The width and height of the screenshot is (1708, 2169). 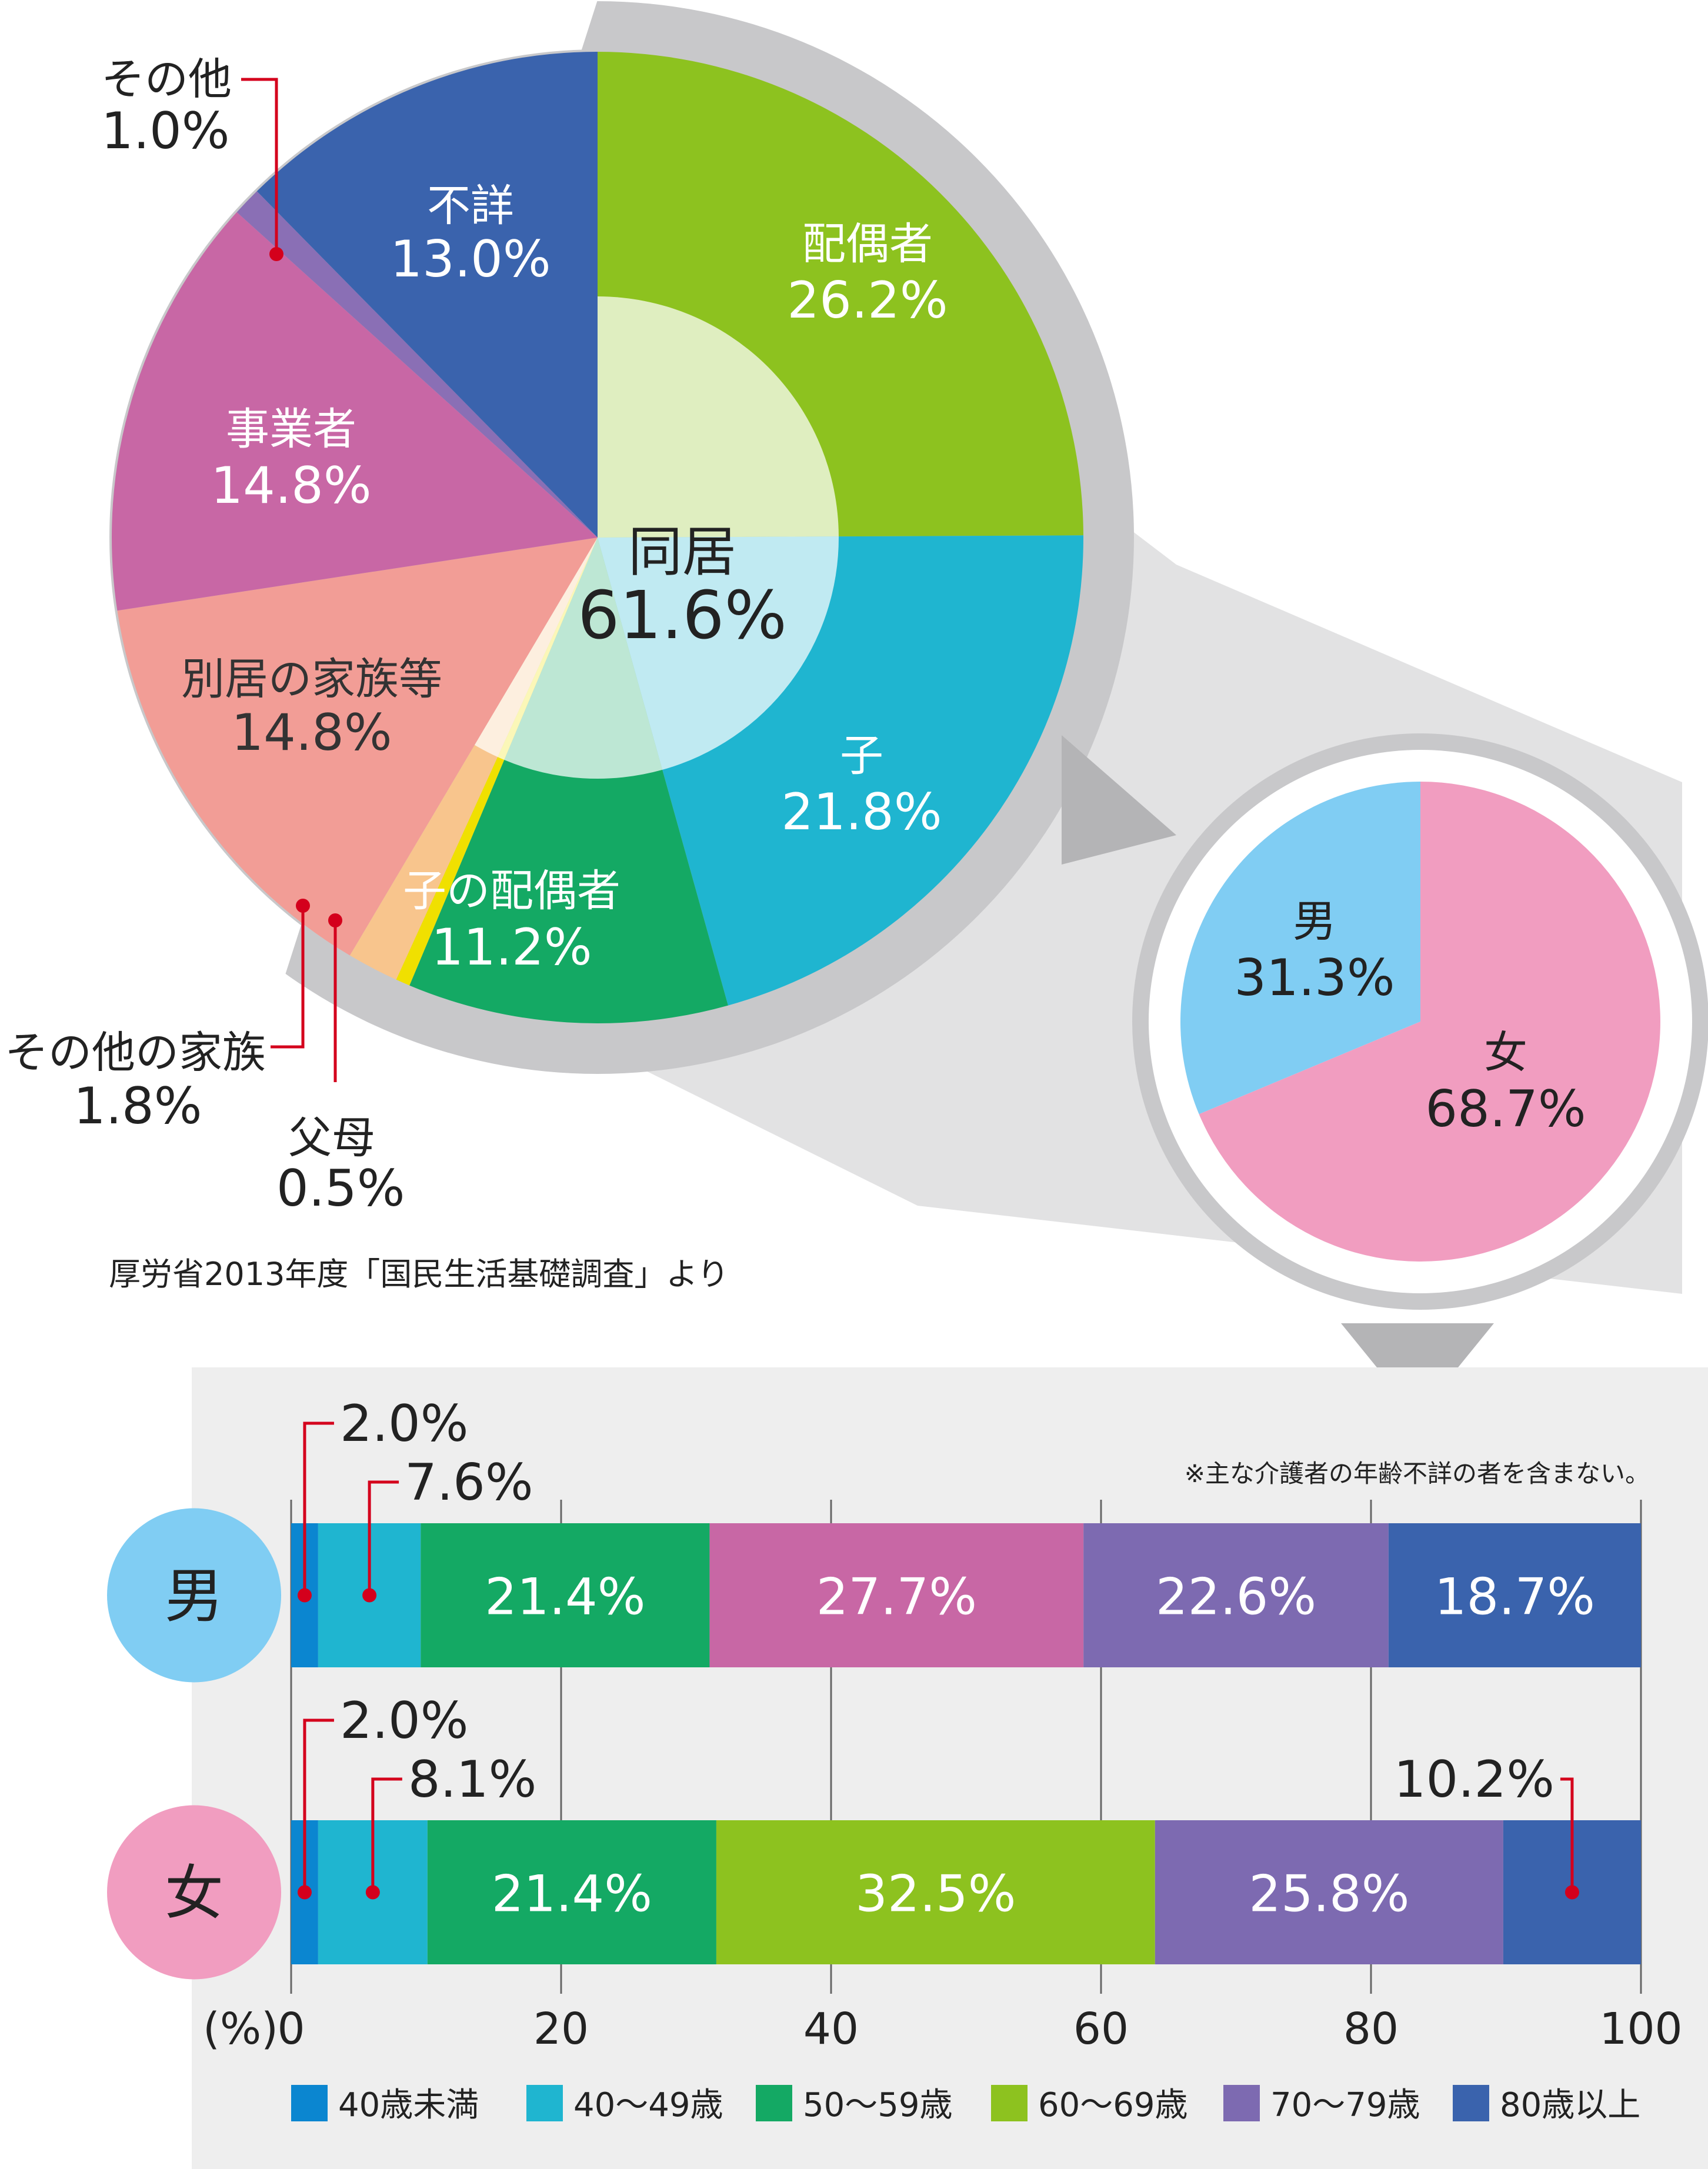 I want to click on slice-label-unknown: 不詳, so click(x=470, y=206).